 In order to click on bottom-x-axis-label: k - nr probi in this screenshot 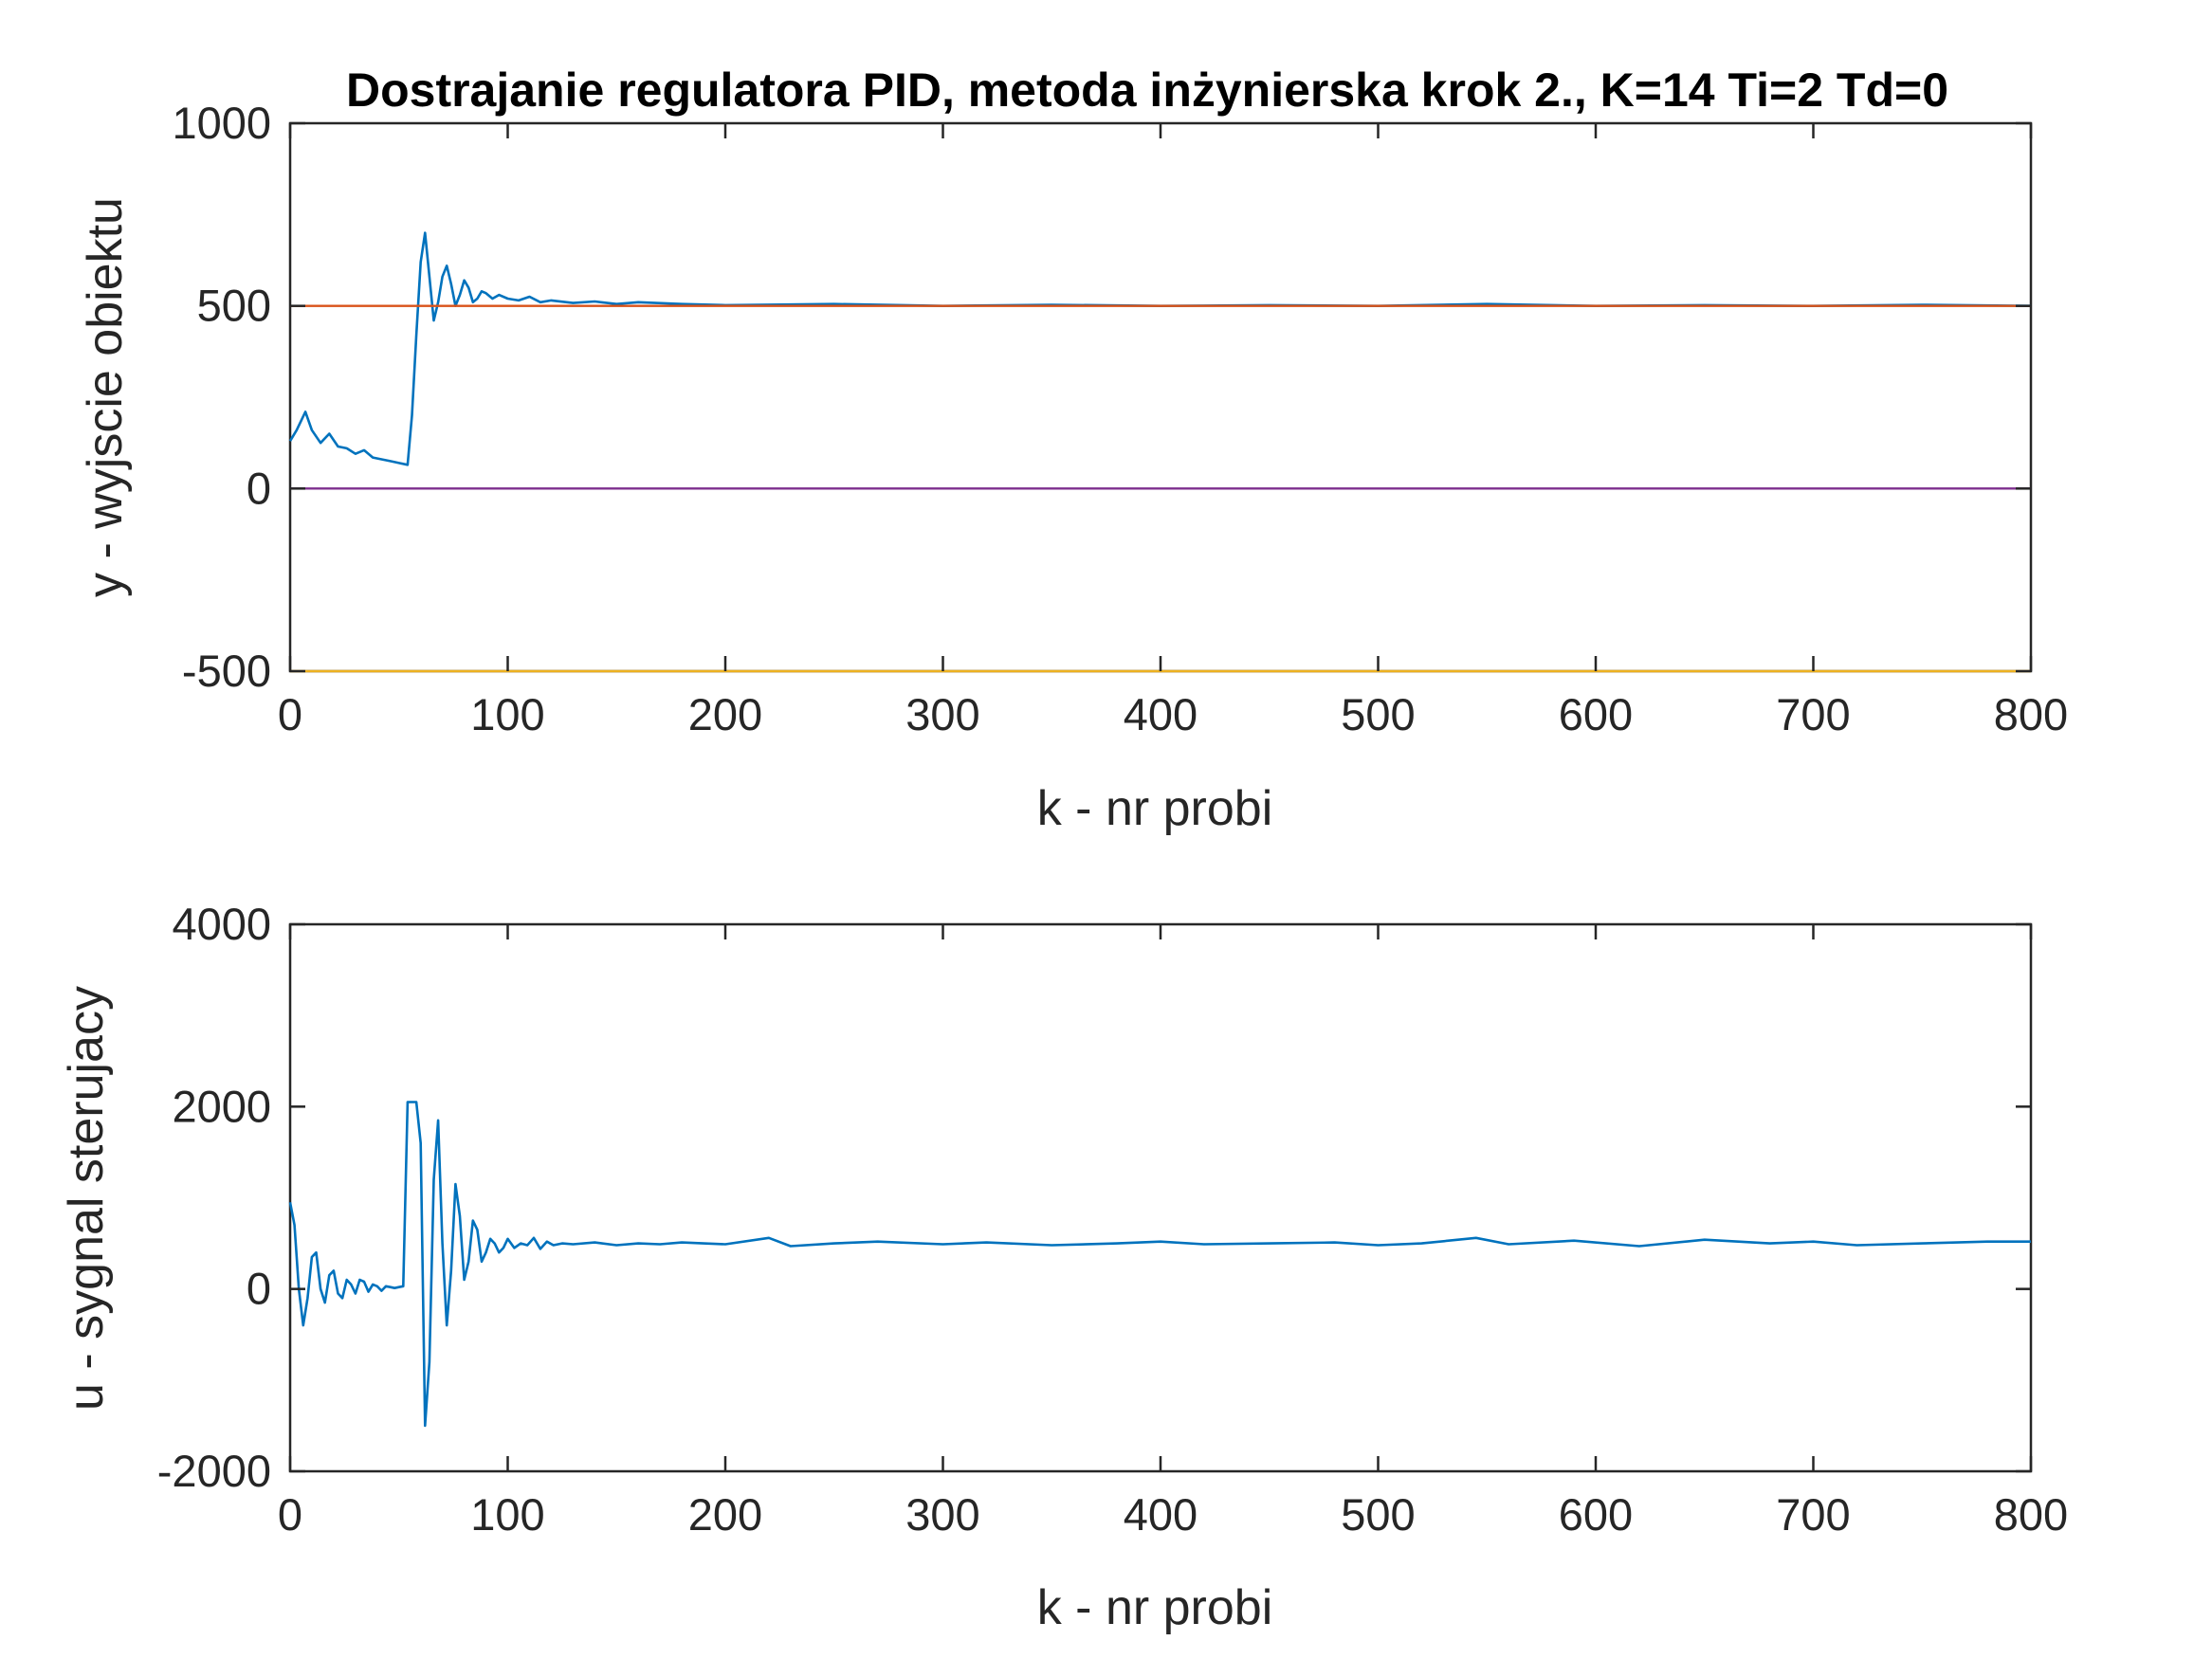, I will do `click(1155, 1607)`.